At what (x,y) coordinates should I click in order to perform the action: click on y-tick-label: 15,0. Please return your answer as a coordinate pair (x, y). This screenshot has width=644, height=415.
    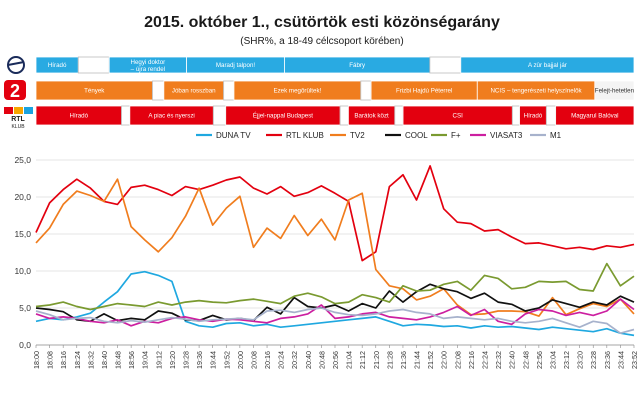
    Looking at the image, I should click on (22, 234).